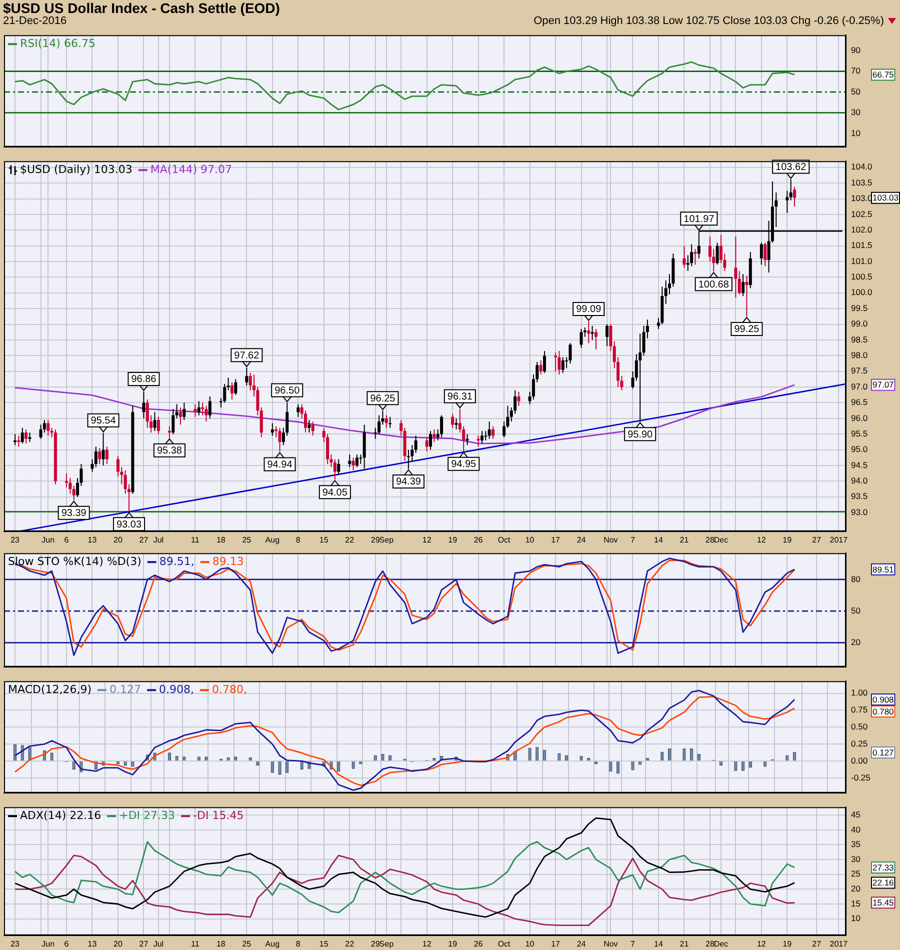 Image resolution: width=900 pixels, height=950 pixels. What do you see at coordinates (176, 561) in the screenshot?
I see `legend-label: 89.51,` at bounding box center [176, 561].